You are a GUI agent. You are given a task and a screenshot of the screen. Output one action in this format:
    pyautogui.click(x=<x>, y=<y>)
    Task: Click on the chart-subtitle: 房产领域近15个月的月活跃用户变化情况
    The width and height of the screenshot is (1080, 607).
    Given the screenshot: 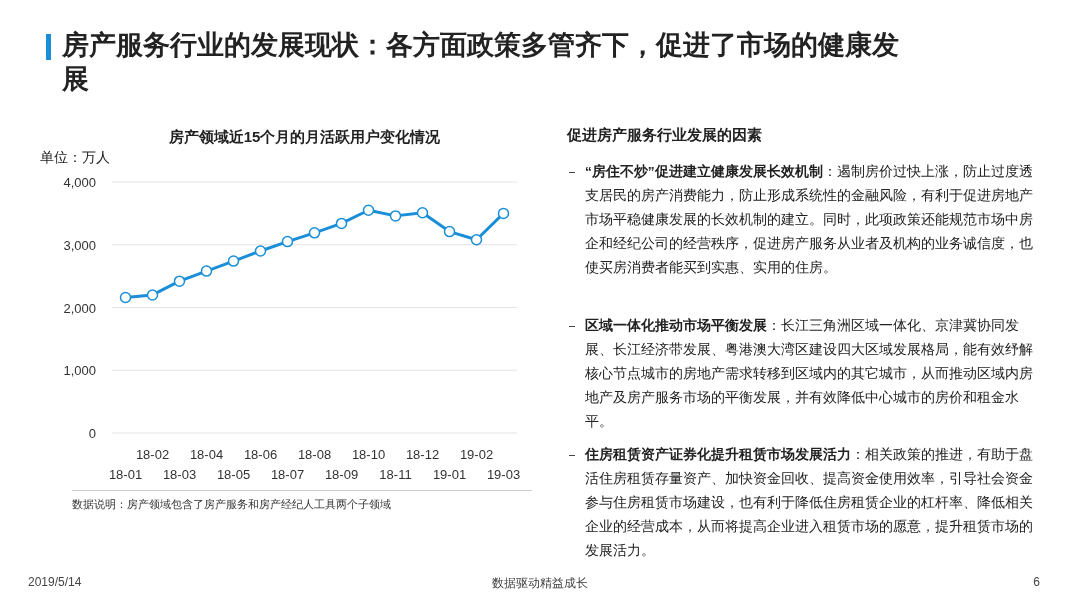 What is the action you would take?
    pyautogui.click(x=304, y=136)
    